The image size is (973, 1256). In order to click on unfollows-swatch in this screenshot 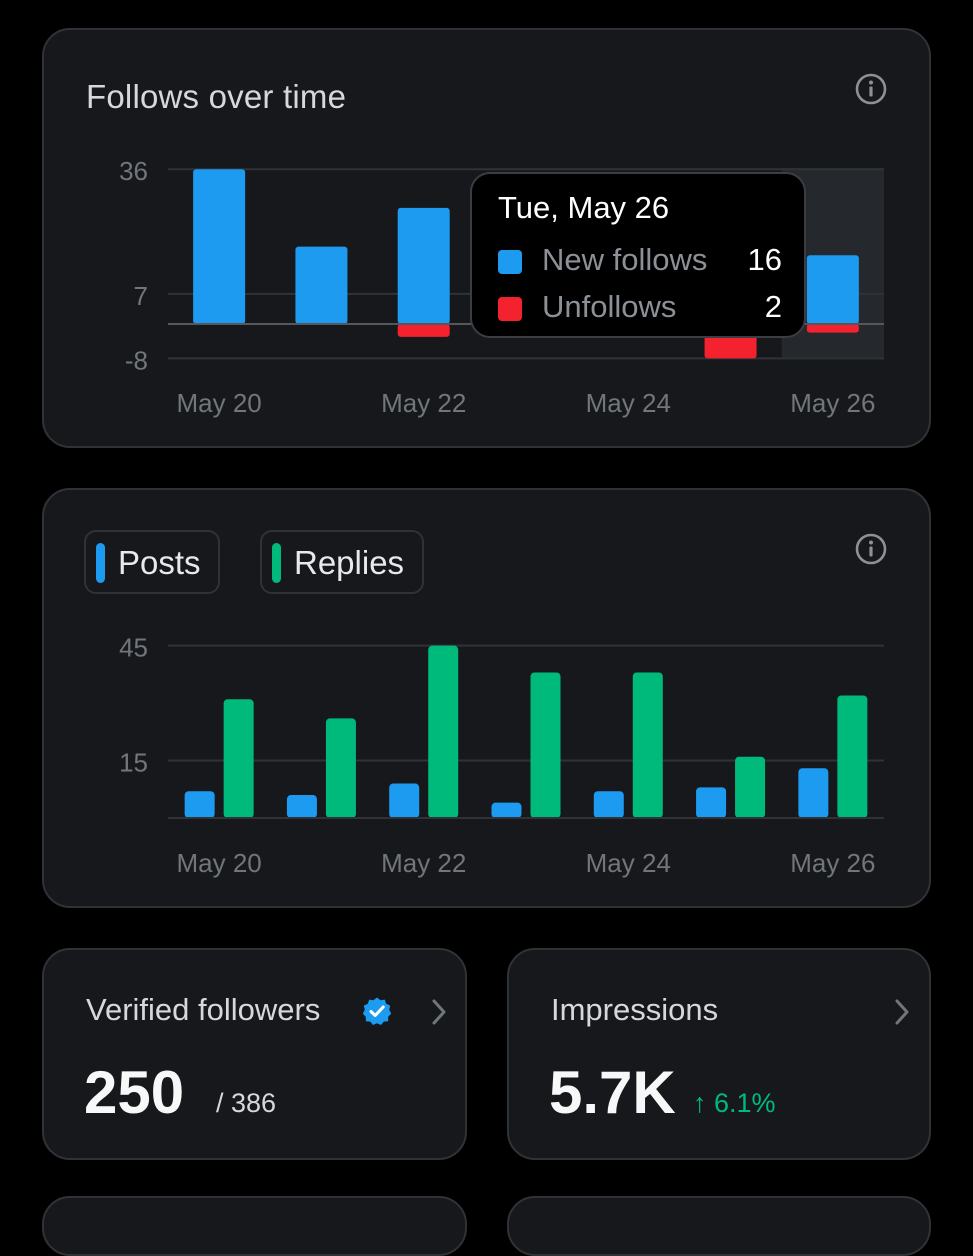, I will do `click(510, 309)`.